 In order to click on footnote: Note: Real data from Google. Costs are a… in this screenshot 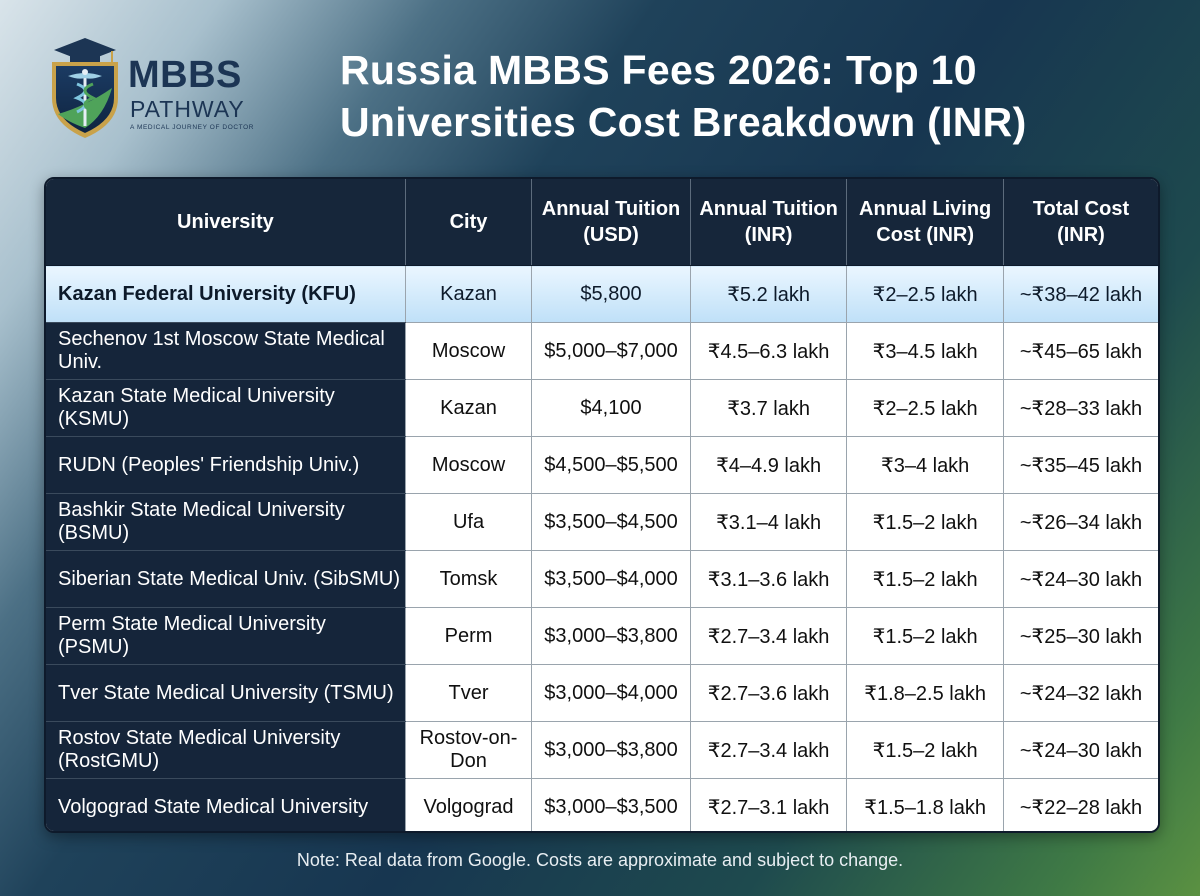, I will do `click(600, 860)`.